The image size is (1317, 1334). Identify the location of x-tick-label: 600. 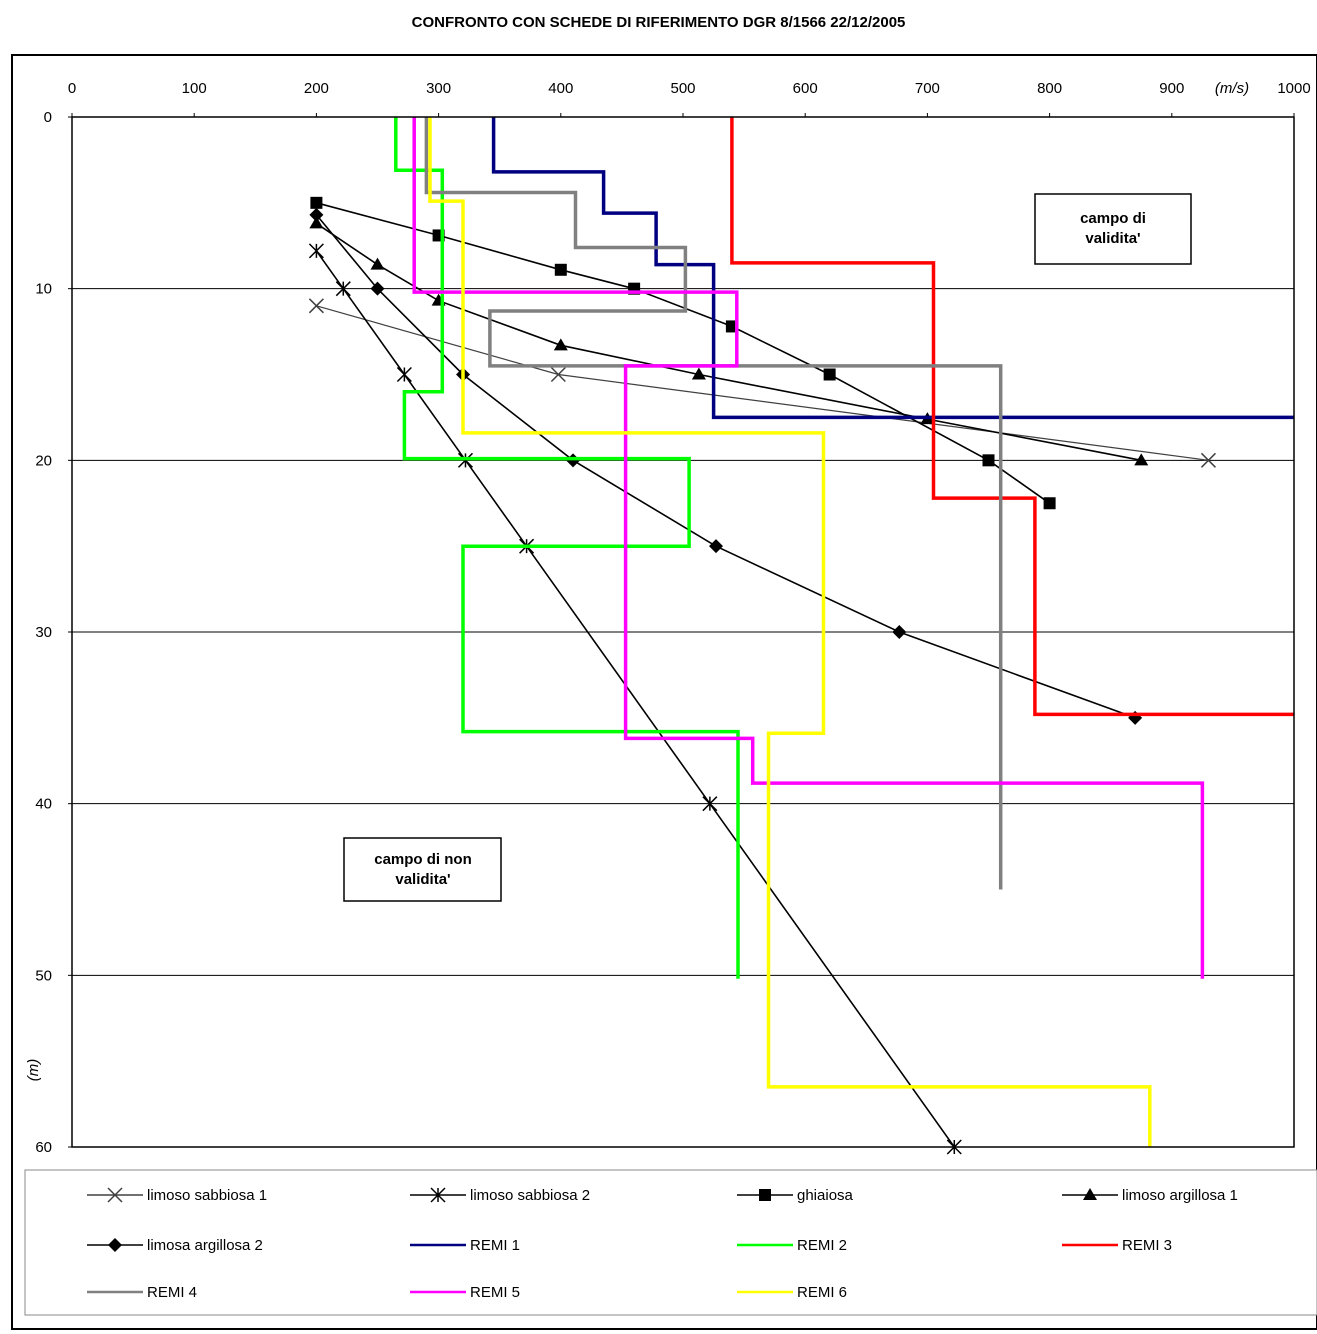
(805, 88).